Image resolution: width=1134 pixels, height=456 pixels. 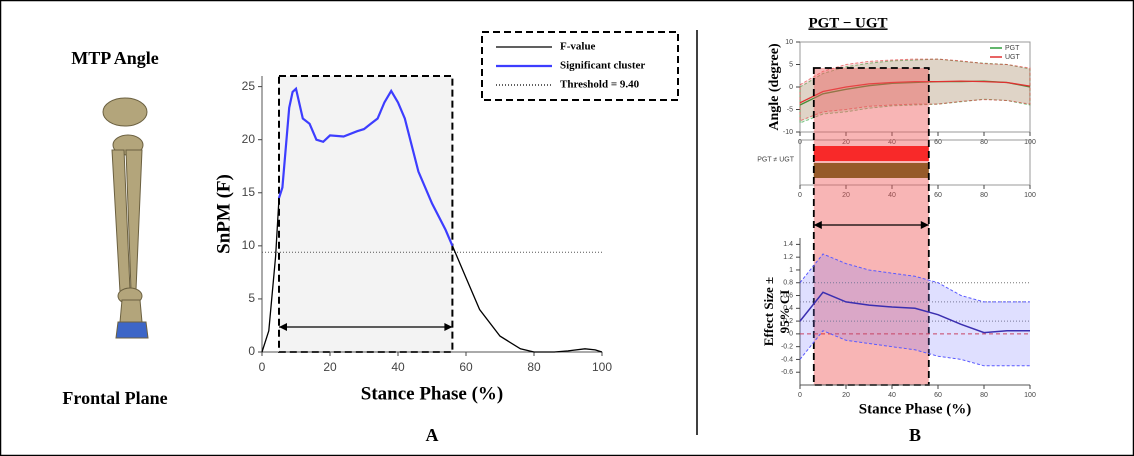 I want to click on y-tick-label: 0.8, so click(x=788, y=283).